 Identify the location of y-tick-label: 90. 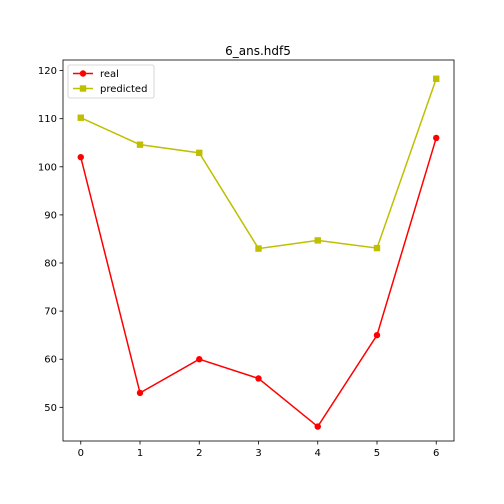
(50, 215).